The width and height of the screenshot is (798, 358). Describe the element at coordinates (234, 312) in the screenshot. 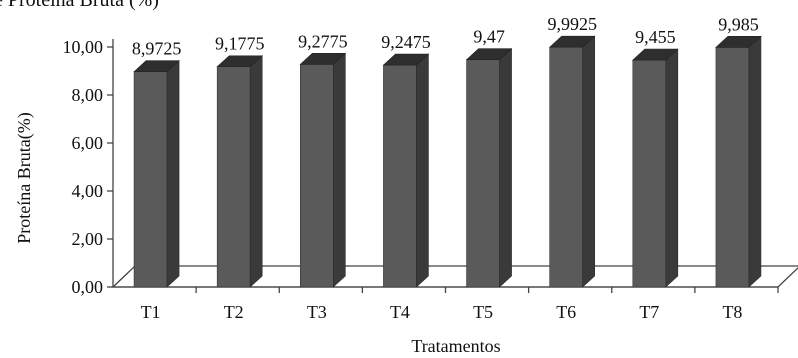

I see `x-tick-label: T2` at that location.